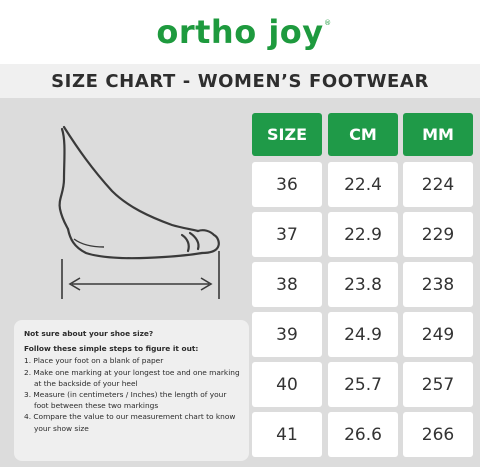  What do you see at coordinates (328, 23) in the screenshot?
I see `registered-mark: ®` at bounding box center [328, 23].